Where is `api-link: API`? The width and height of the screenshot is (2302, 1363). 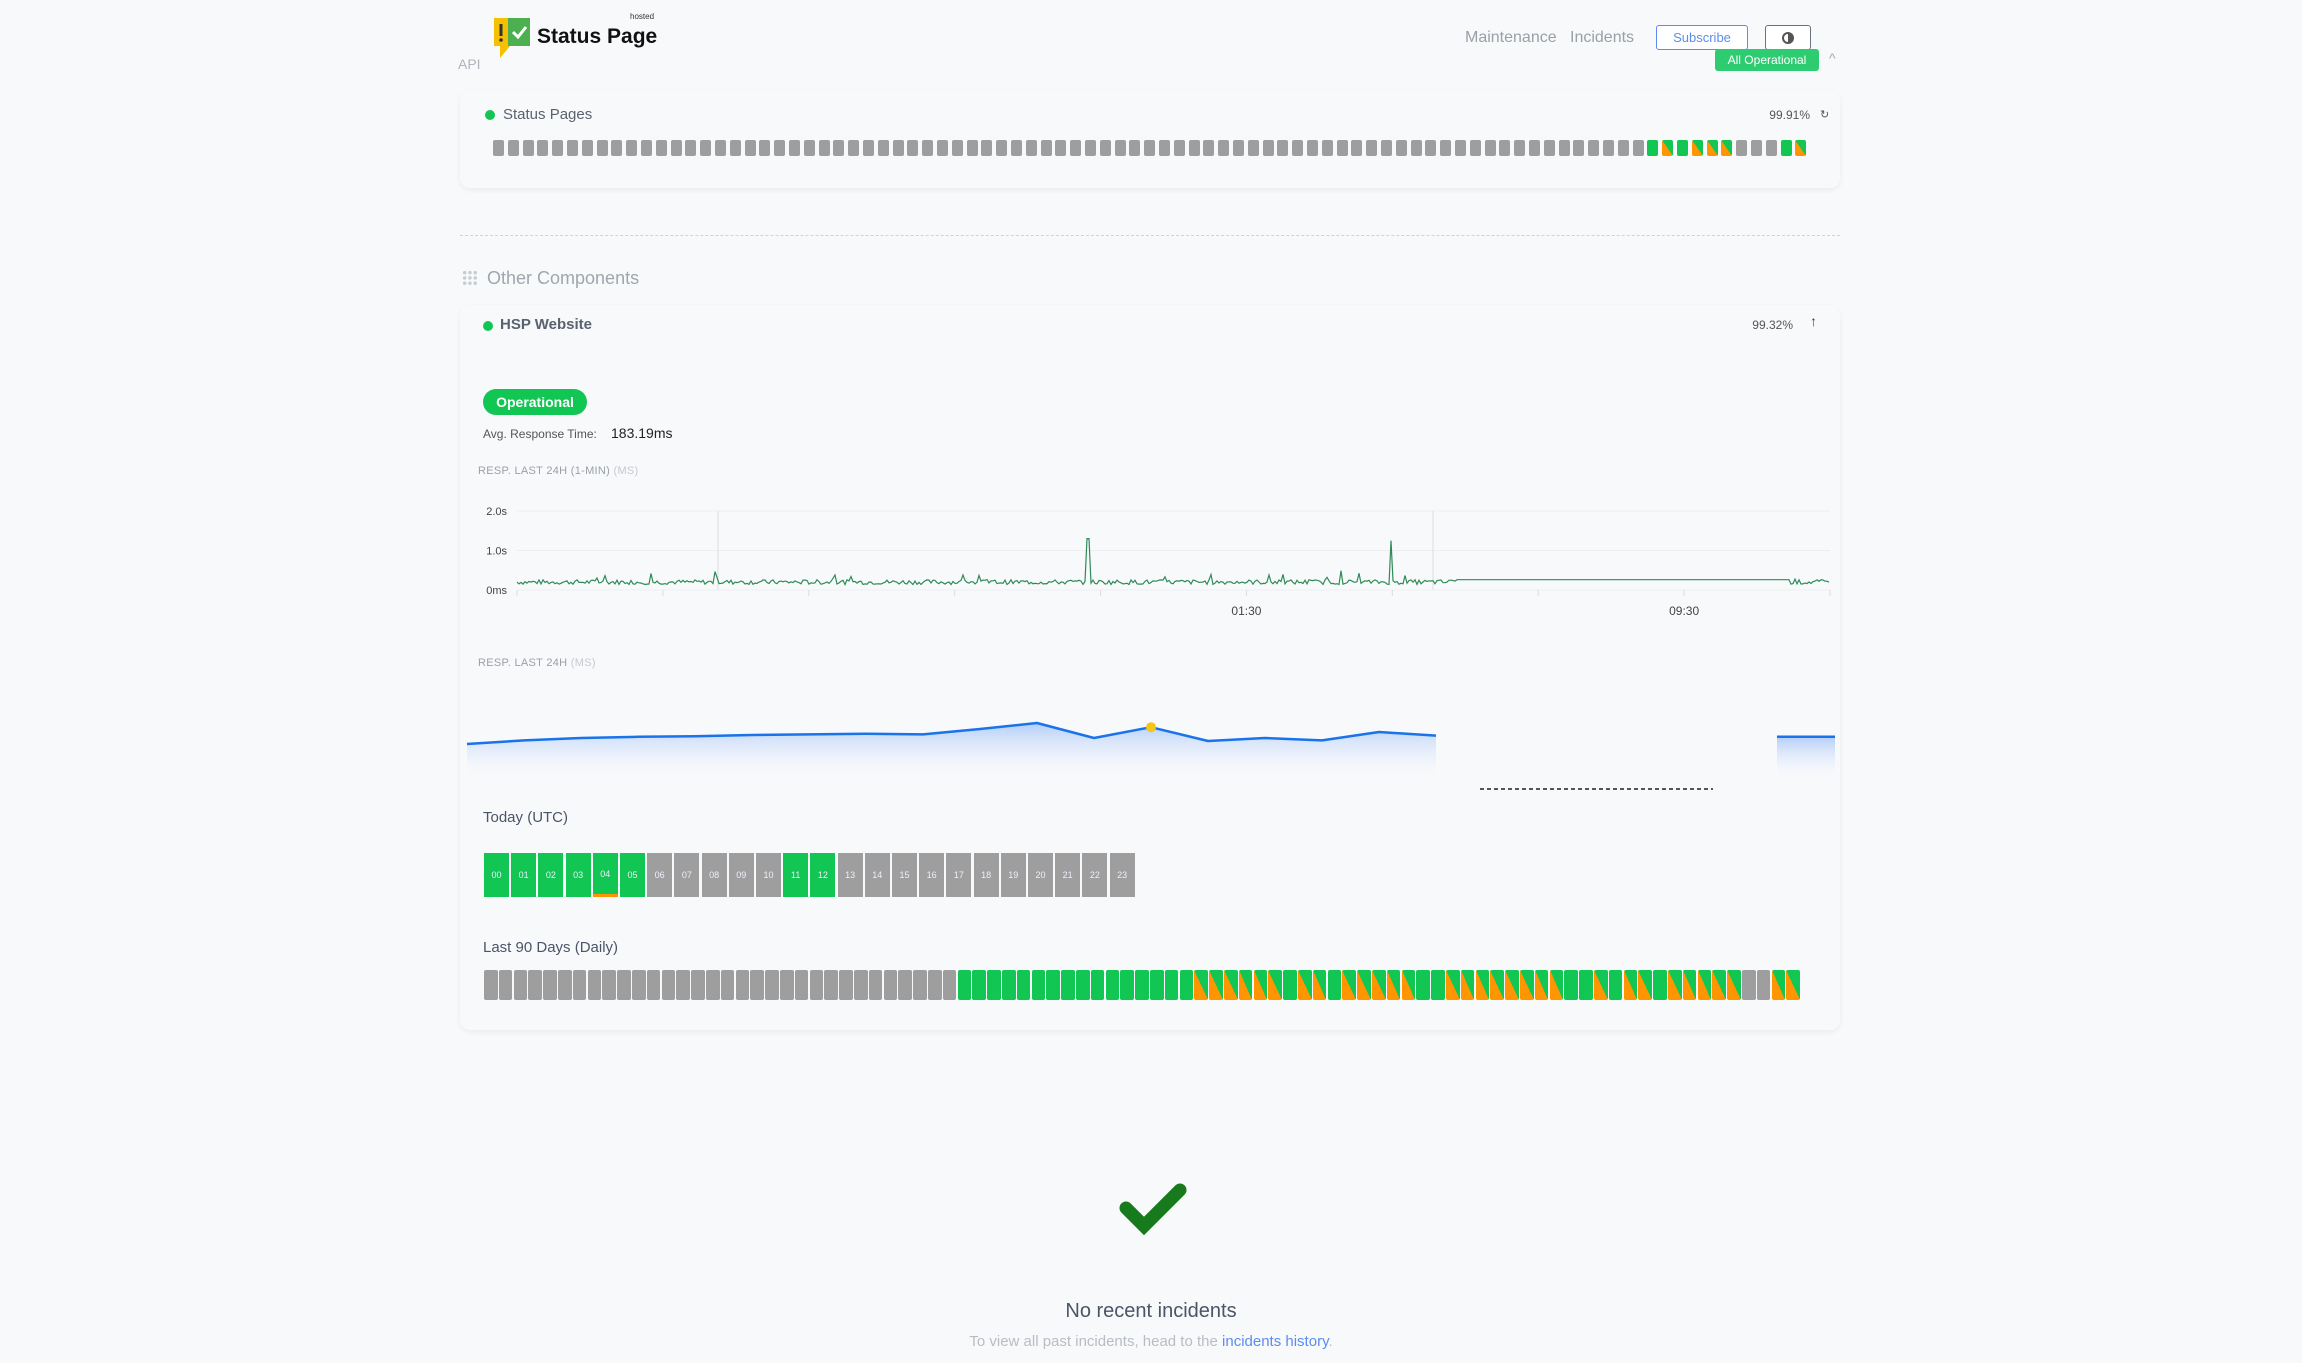 api-link: API is located at coordinates (469, 64).